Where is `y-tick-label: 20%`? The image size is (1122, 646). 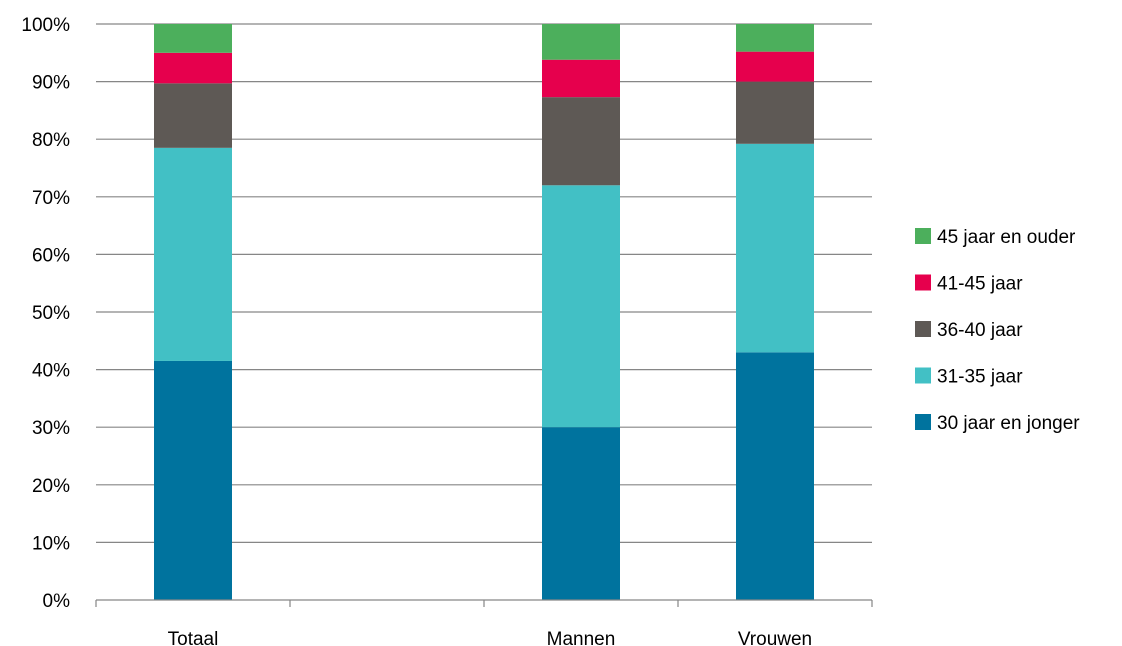
y-tick-label: 20% is located at coordinates (51, 486).